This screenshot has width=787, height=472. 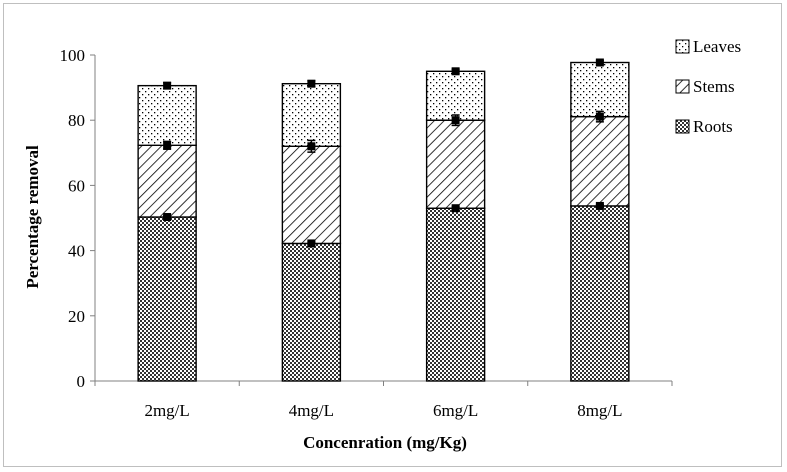 I want to click on y-axis: 0 20 40 60 80 100, so click(x=78, y=218).